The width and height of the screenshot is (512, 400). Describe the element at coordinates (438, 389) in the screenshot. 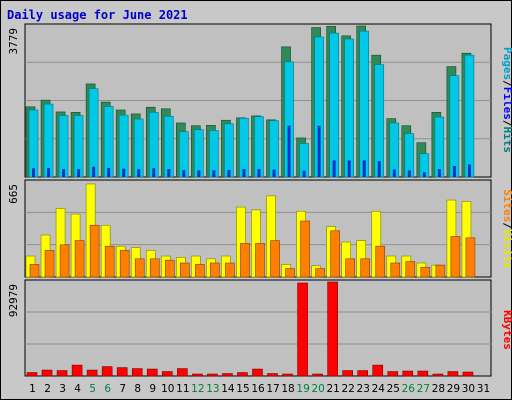

I see `x-tick-label: 28` at that location.